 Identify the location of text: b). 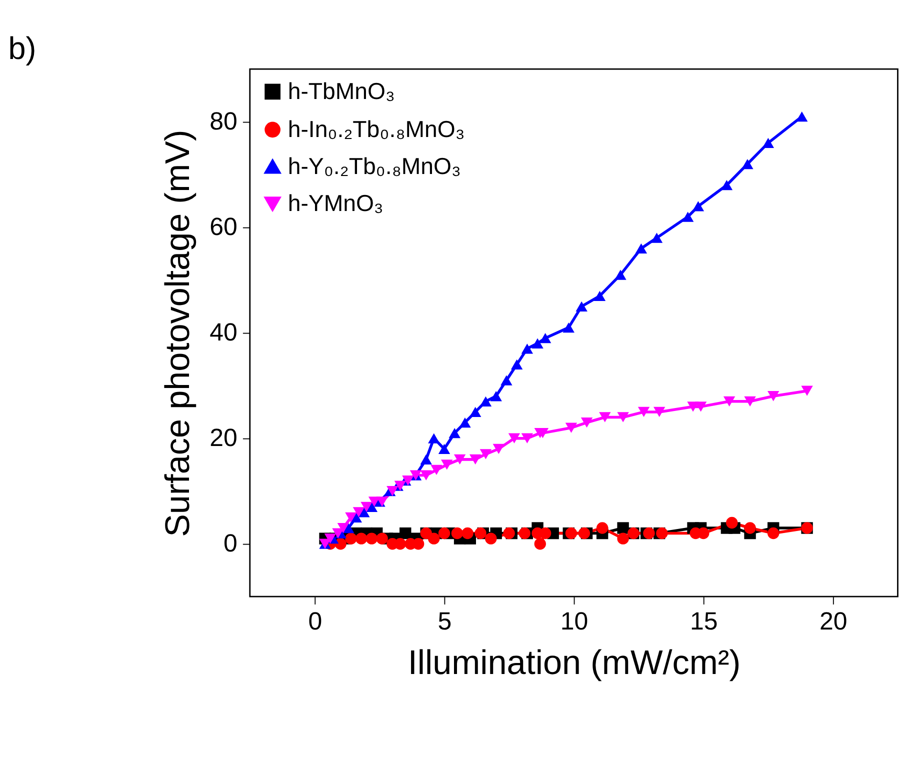
(22, 48).